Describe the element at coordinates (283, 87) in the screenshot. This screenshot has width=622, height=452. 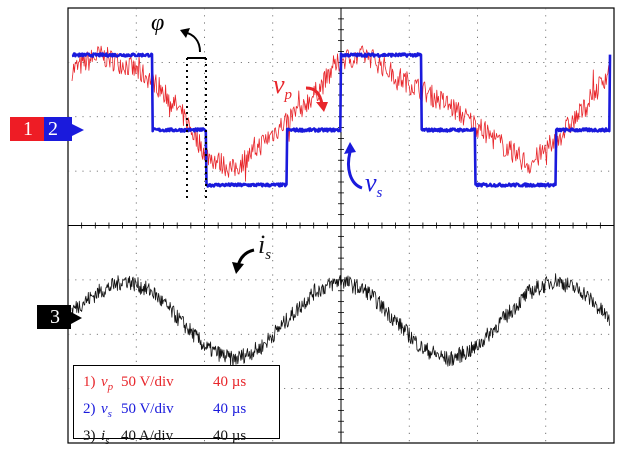
I see `vp-label: vp` at that location.